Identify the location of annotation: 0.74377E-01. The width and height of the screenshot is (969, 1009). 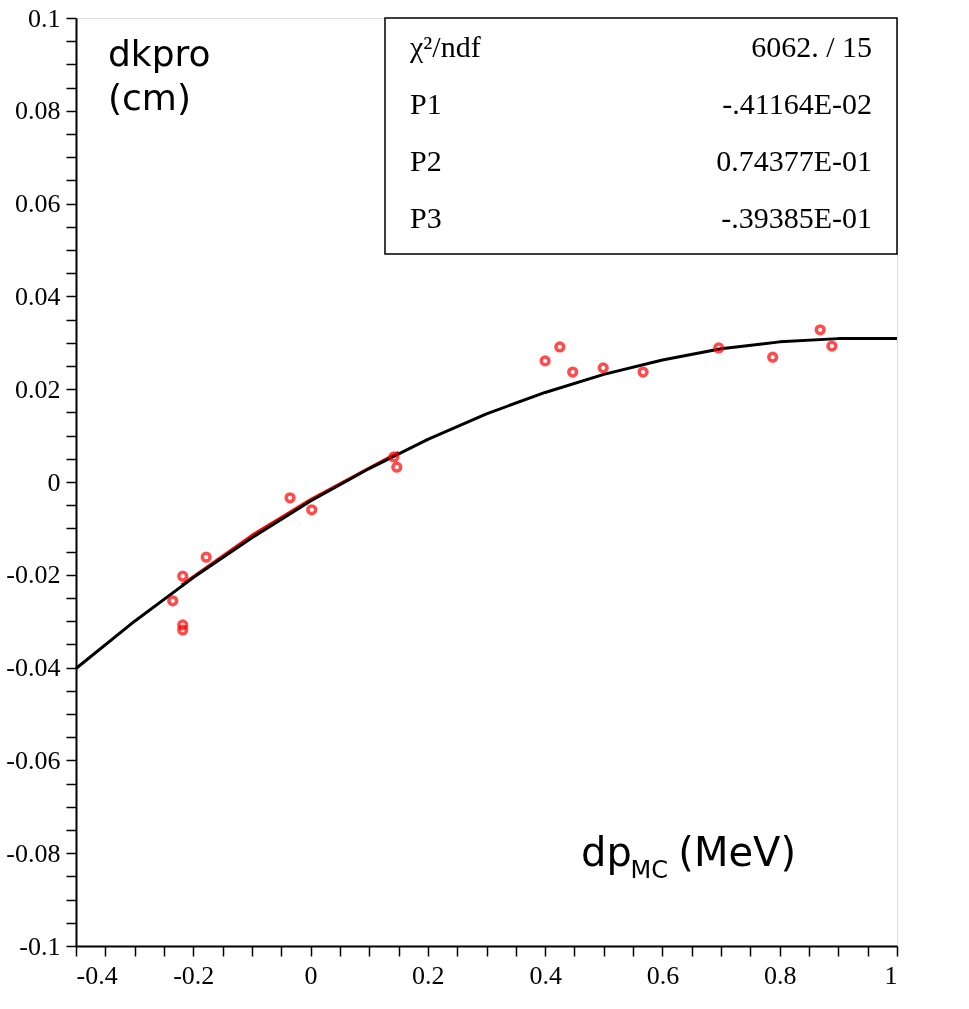
(794, 160).